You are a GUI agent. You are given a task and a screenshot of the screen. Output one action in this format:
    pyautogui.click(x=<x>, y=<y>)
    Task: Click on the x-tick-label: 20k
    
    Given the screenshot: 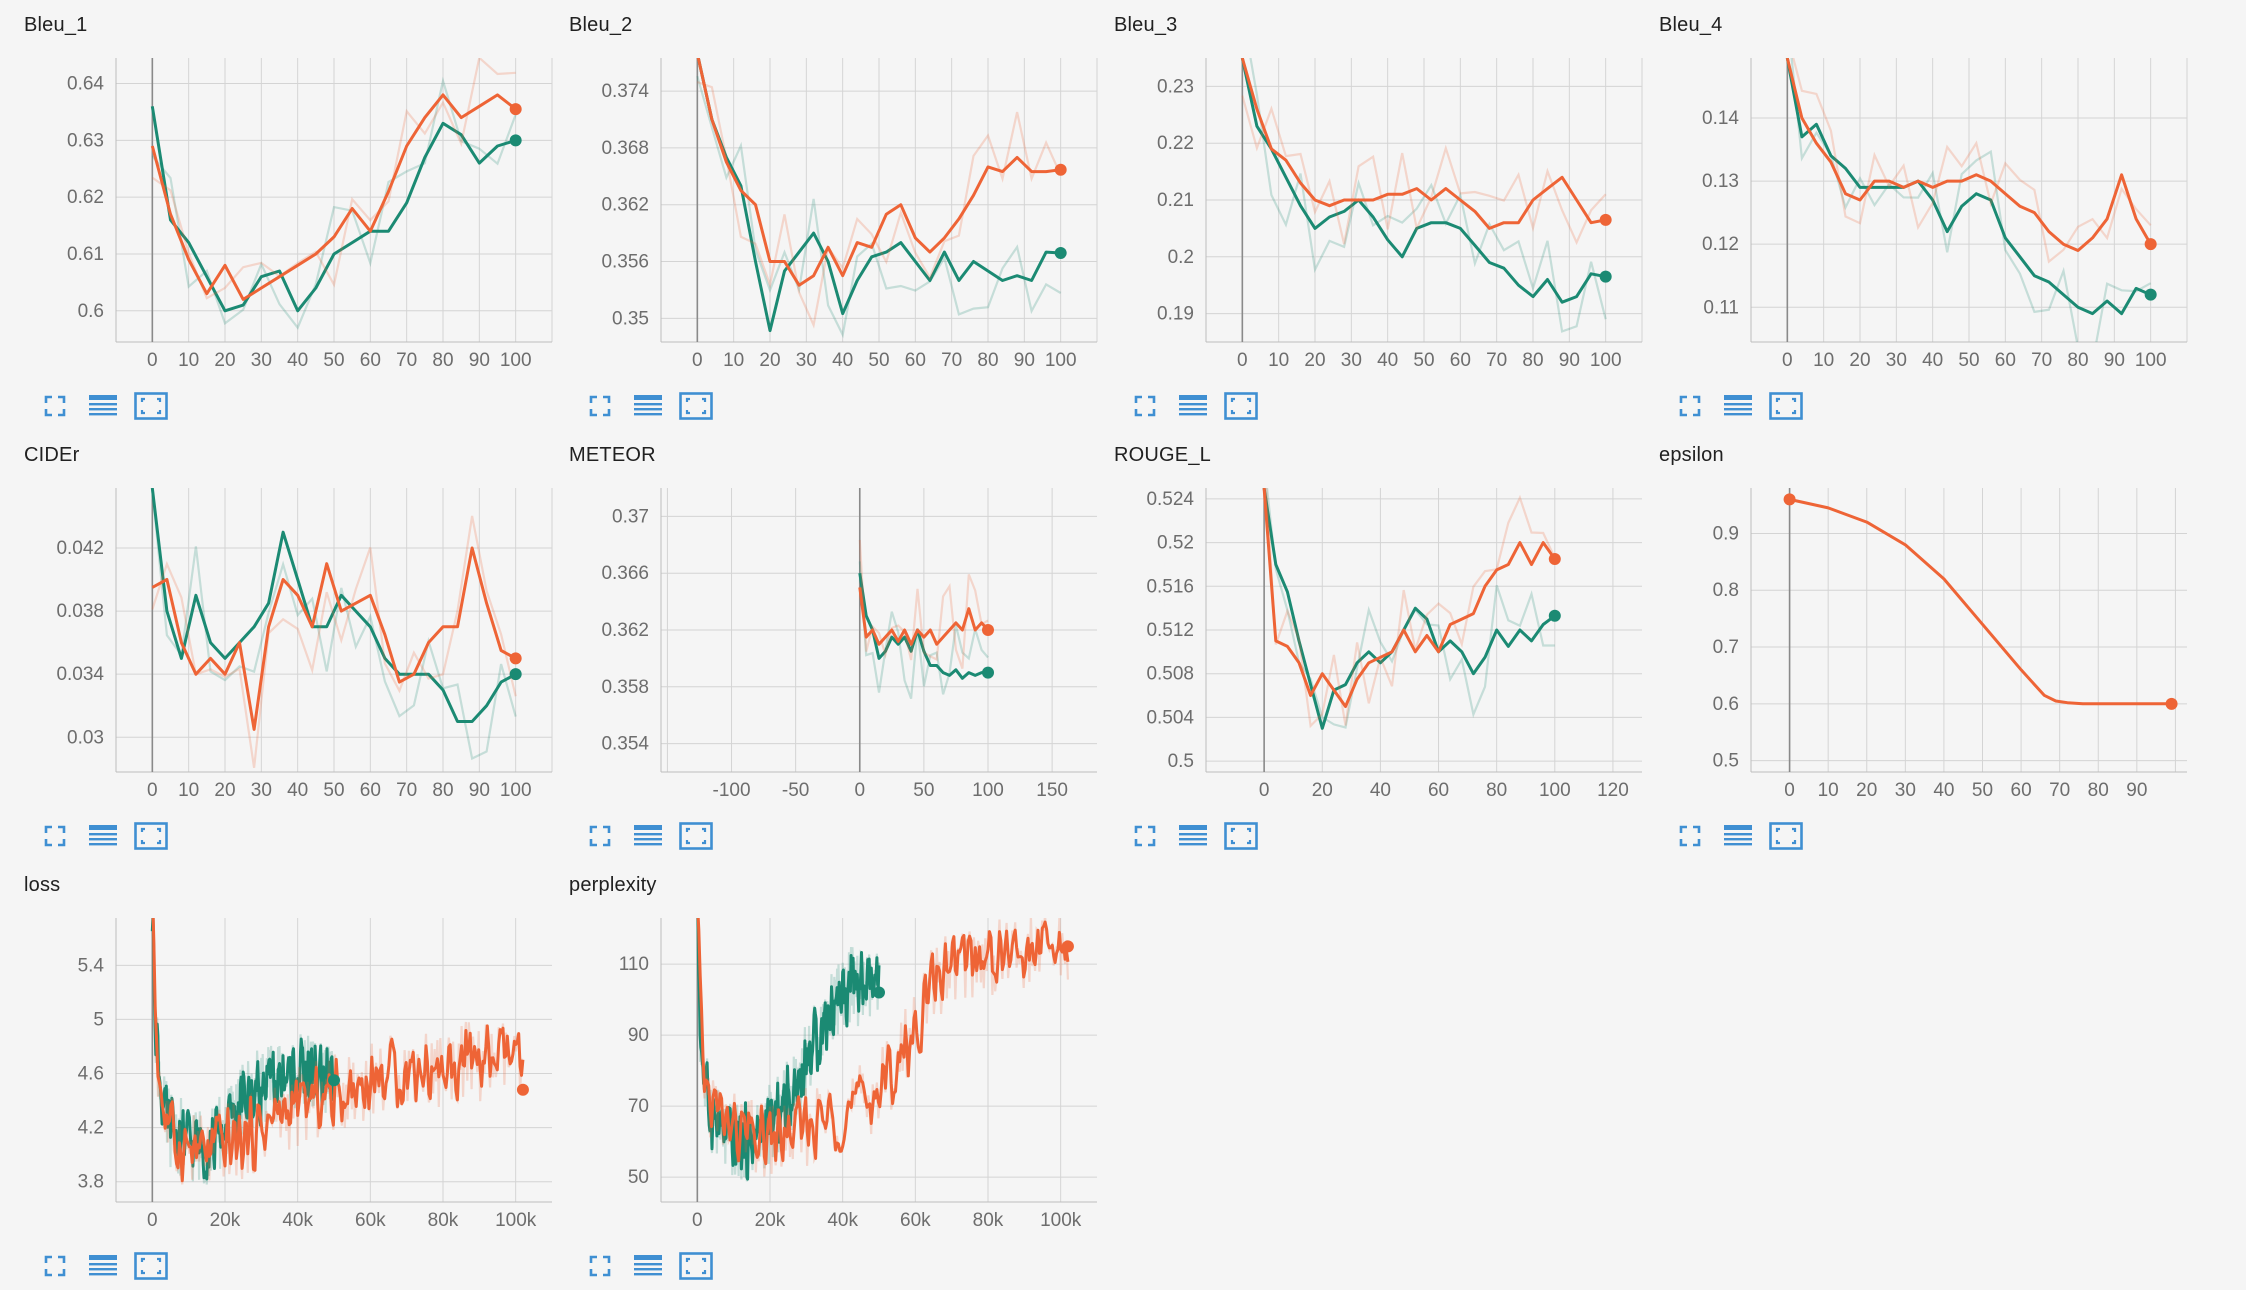 What is the action you would take?
    pyautogui.click(x=770, y=1220)
    